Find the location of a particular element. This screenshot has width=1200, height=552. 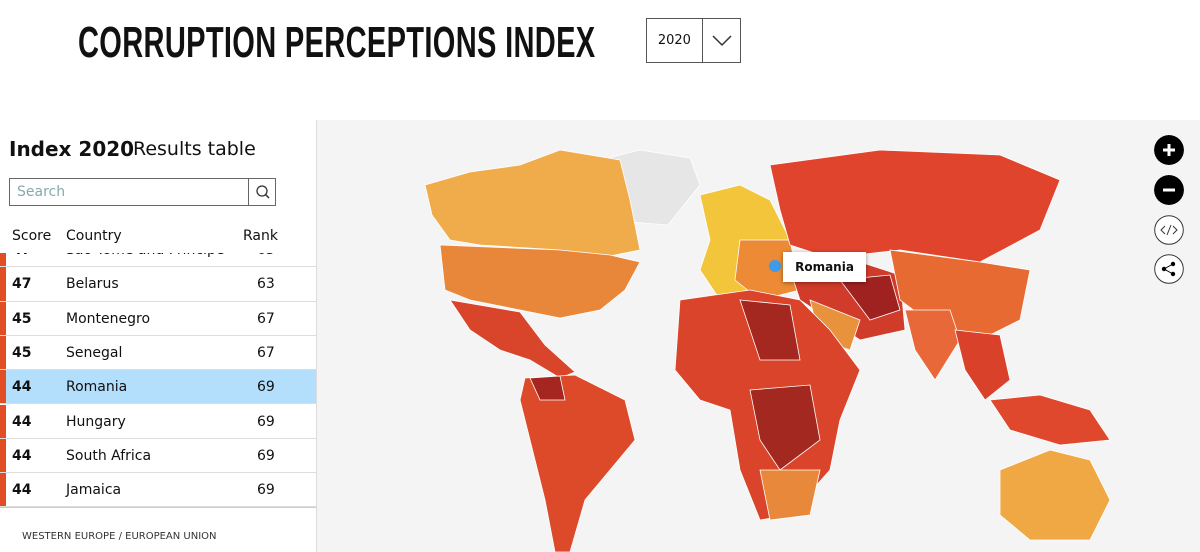

country-cell: Belarus is located at coordinates (92, 284).